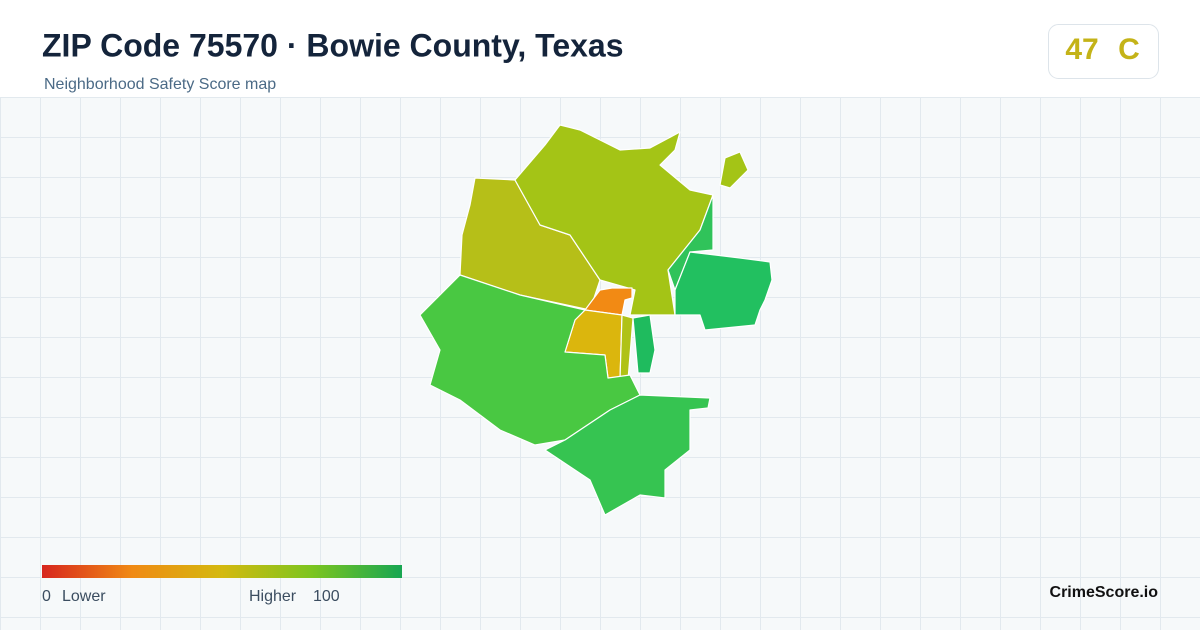 This screenshot has height=630, width=1200. Describe the element at coordinates (273, 596) in the screenshot. I see `legend-max-label: Higher` at that location.